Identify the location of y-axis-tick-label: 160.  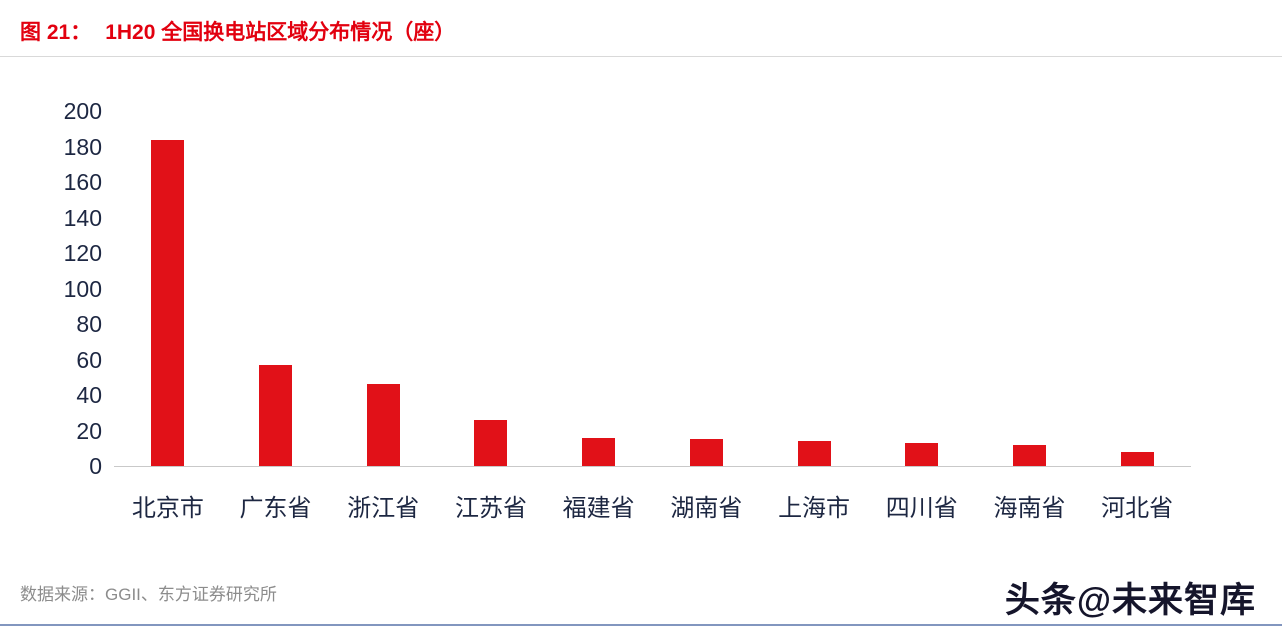
(82, 182).